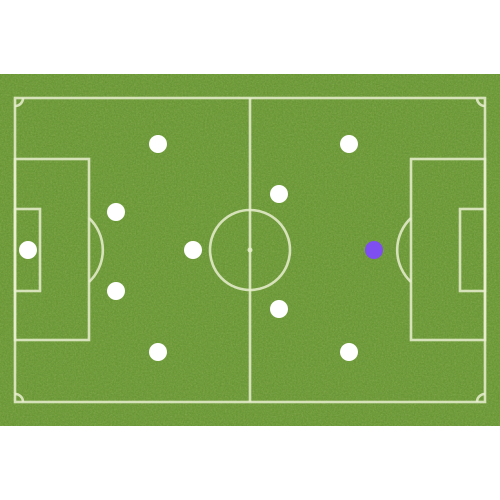  What do you see at coordinates (28, 250) in the screenshot?
I see `player-marker-goalkeeper` at bounding box center [28, 250].